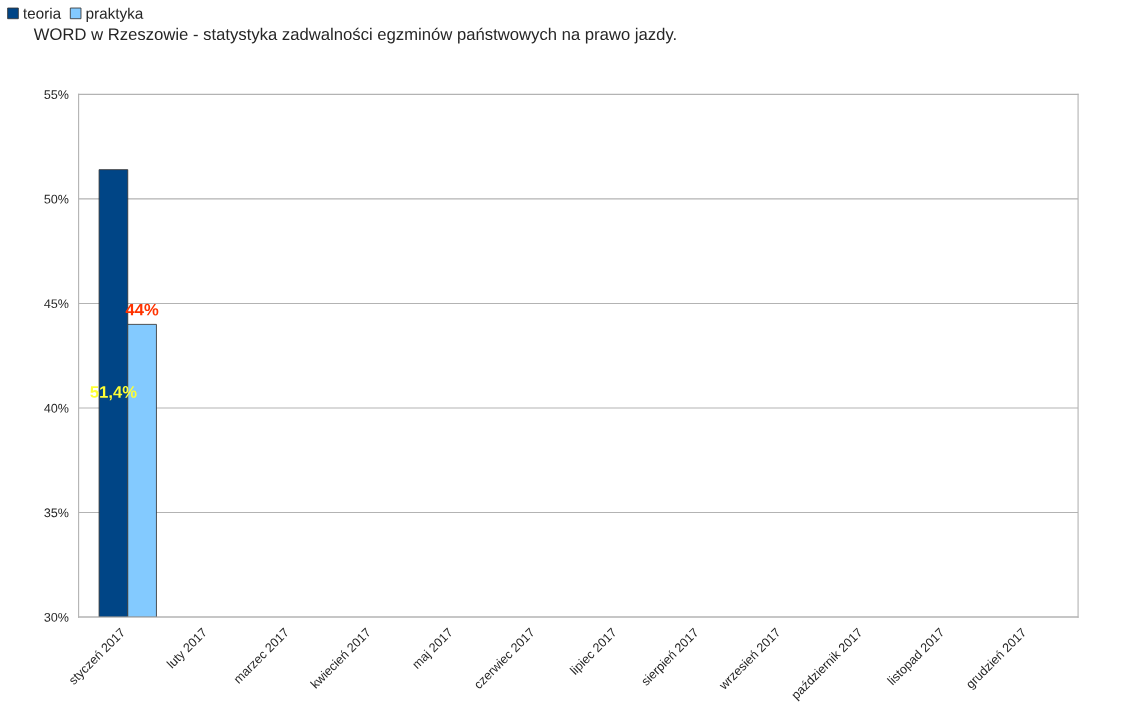  What do you see at coordinates (56, 199) in the screenshot?
I see `y-tick-label: 50%` at bounding box center [56, 199].